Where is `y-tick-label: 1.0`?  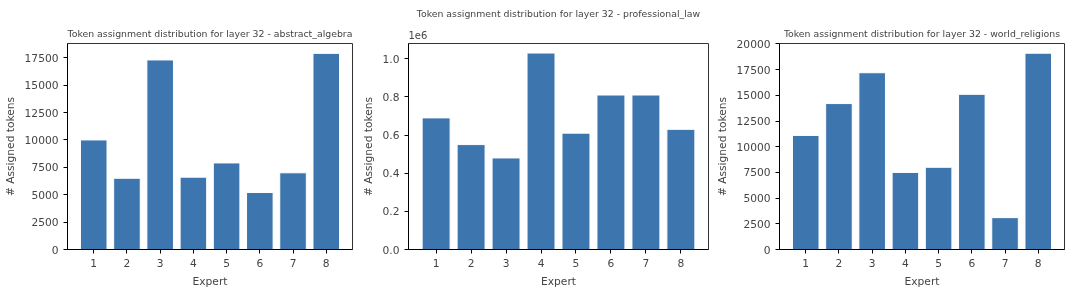 y-tick-label: 1.0 is located at coordinates (391, 59).